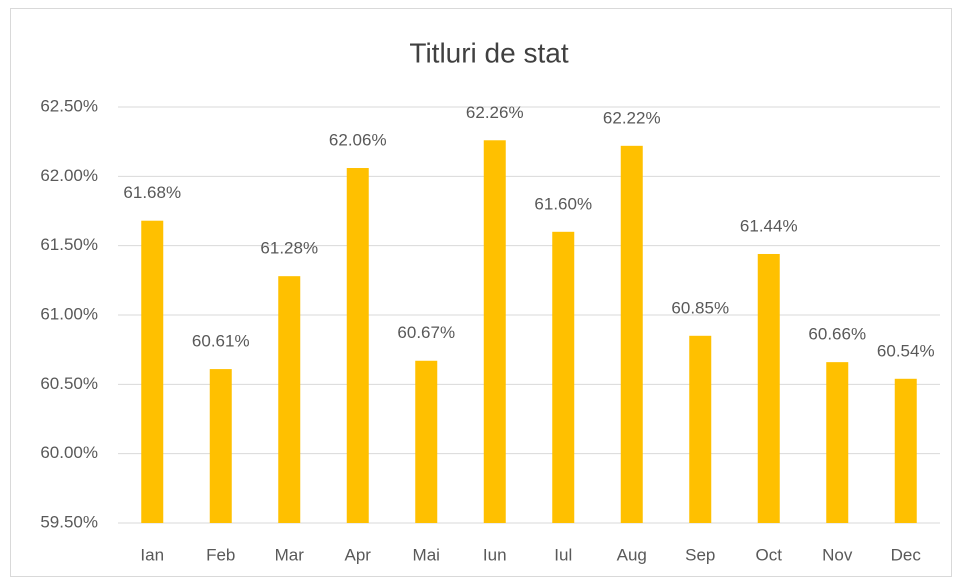  Describe the element at coordinates (906, 350) in the screenshot. I see `data-label: 60.54%` at that location.